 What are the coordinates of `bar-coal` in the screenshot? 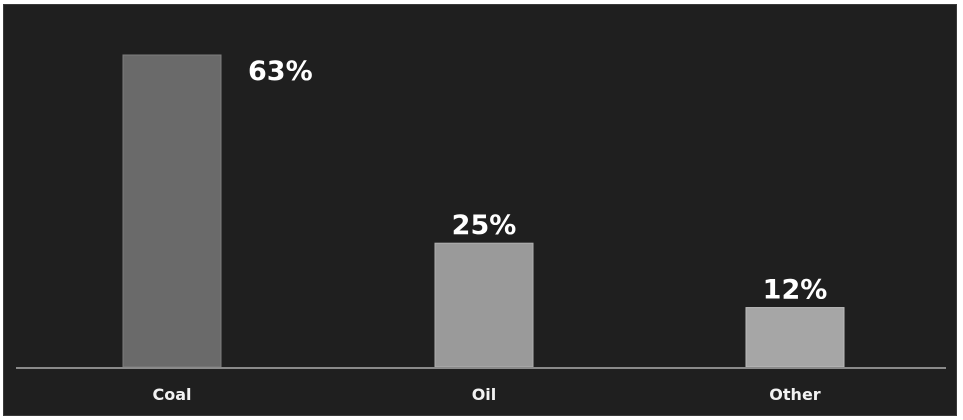 It's located at (172, 211).